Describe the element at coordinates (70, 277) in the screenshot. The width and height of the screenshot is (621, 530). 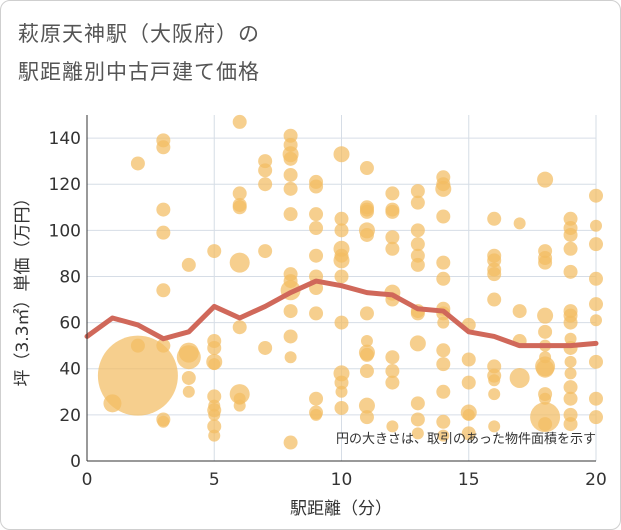
I see `y-tick-label: 80` at that location.